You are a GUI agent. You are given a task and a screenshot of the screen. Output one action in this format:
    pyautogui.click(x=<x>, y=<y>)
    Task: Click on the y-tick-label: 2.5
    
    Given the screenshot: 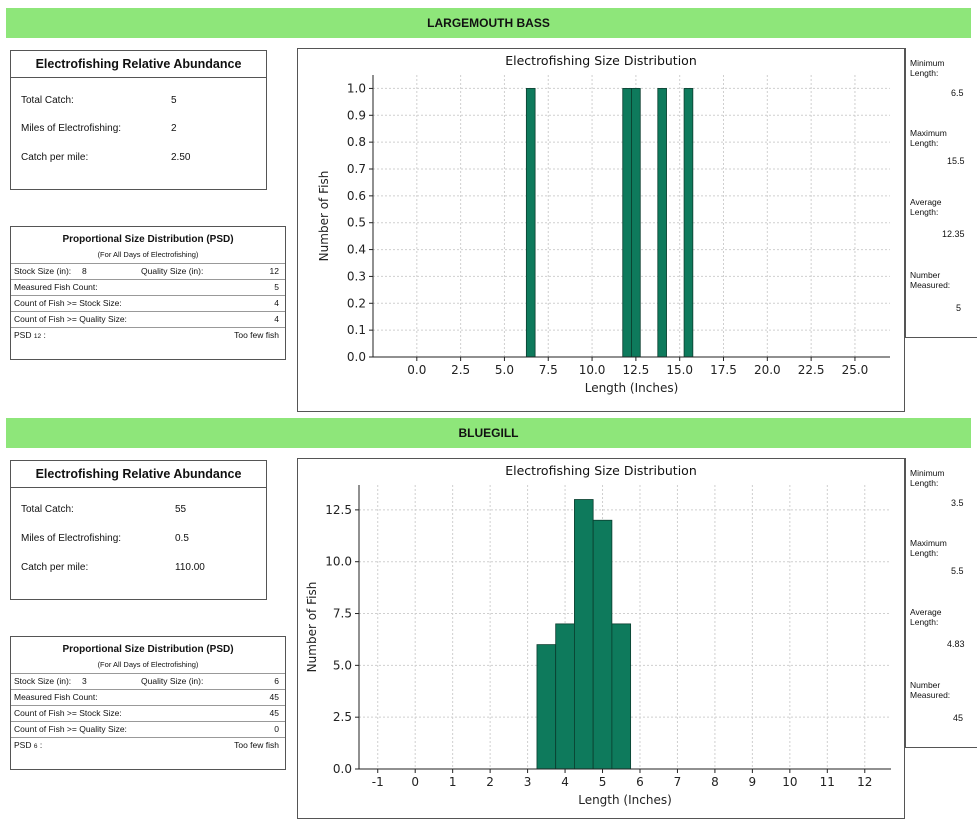 What is the action you would take?
    pyautogui.click(x=342, y=717)
    